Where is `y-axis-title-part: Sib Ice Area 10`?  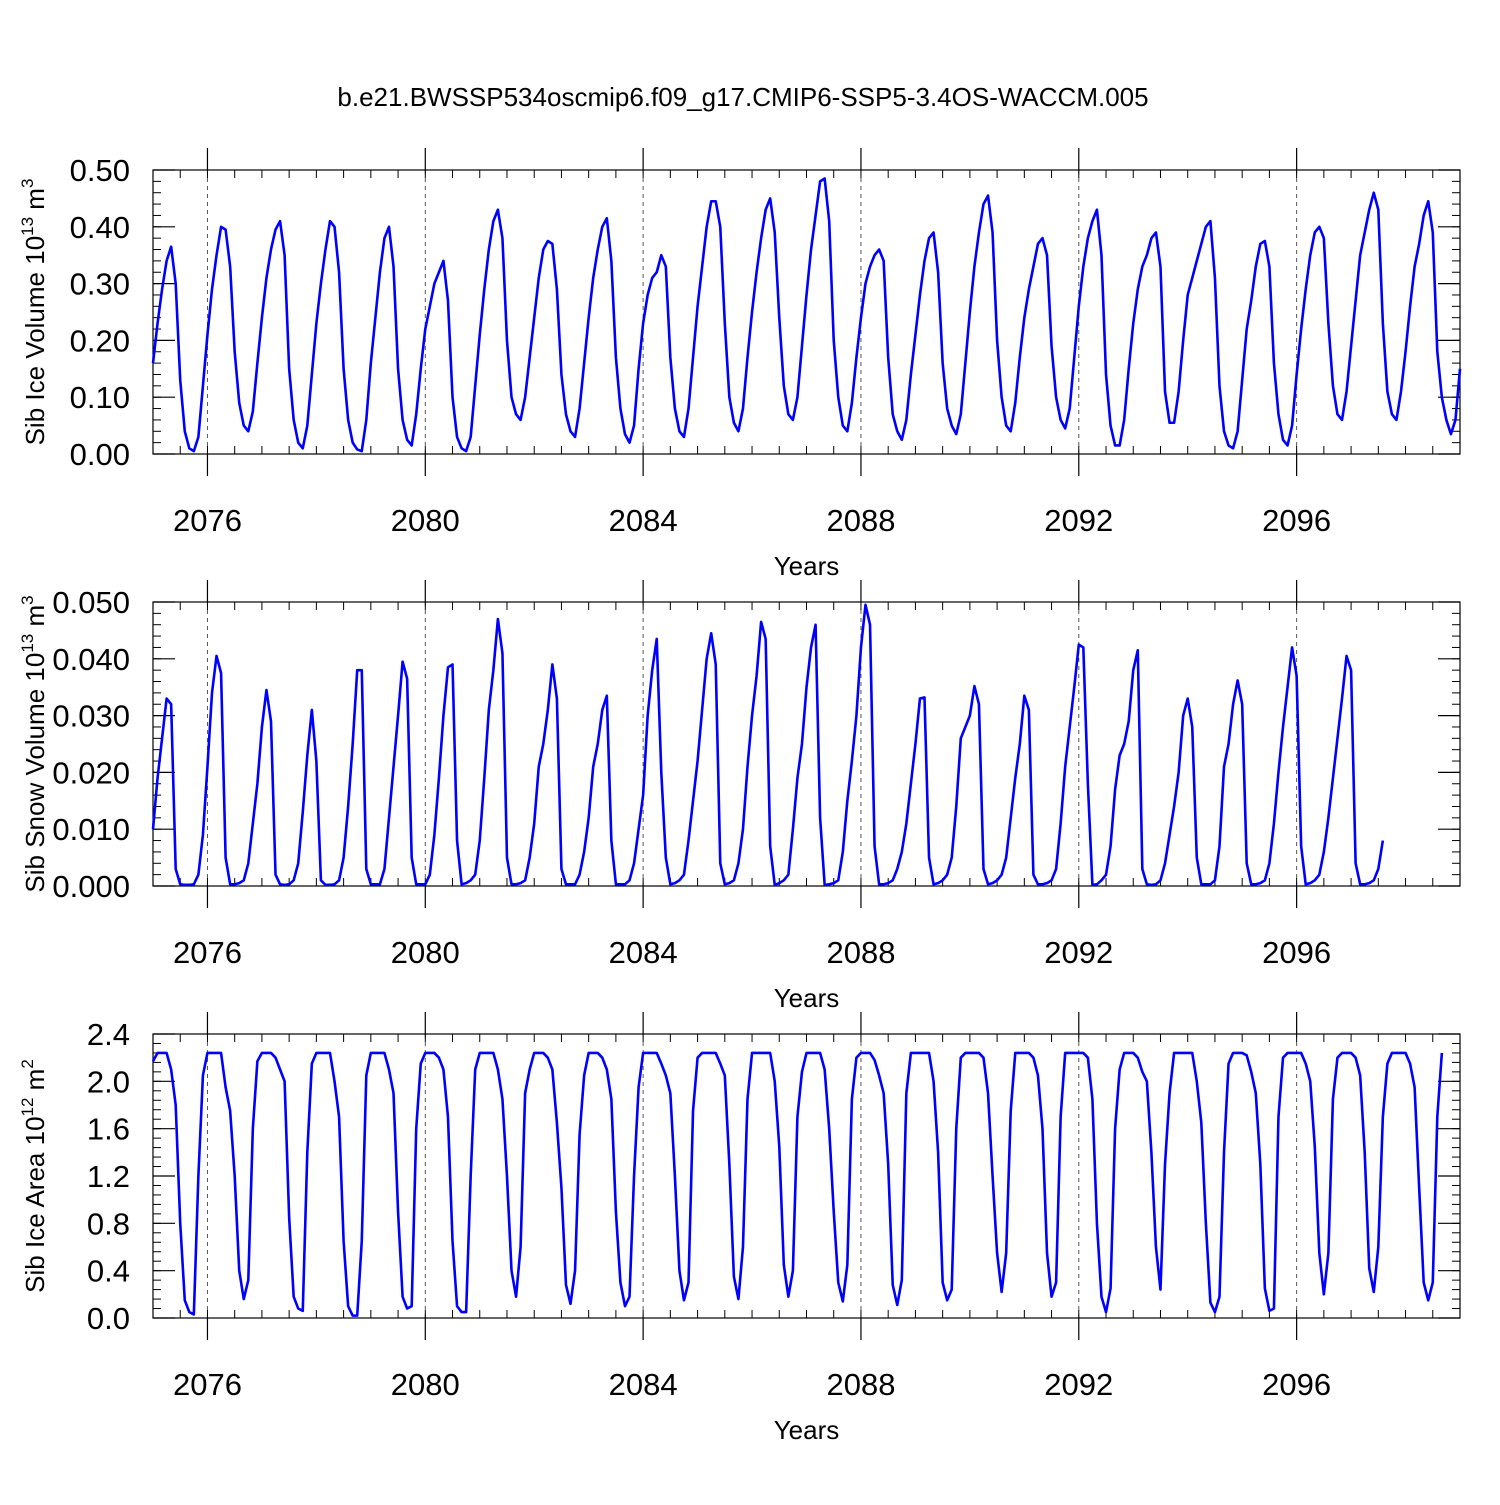
y-axis-title-part: Sib Ice Area 10 is located at coordinates (35, 1204).